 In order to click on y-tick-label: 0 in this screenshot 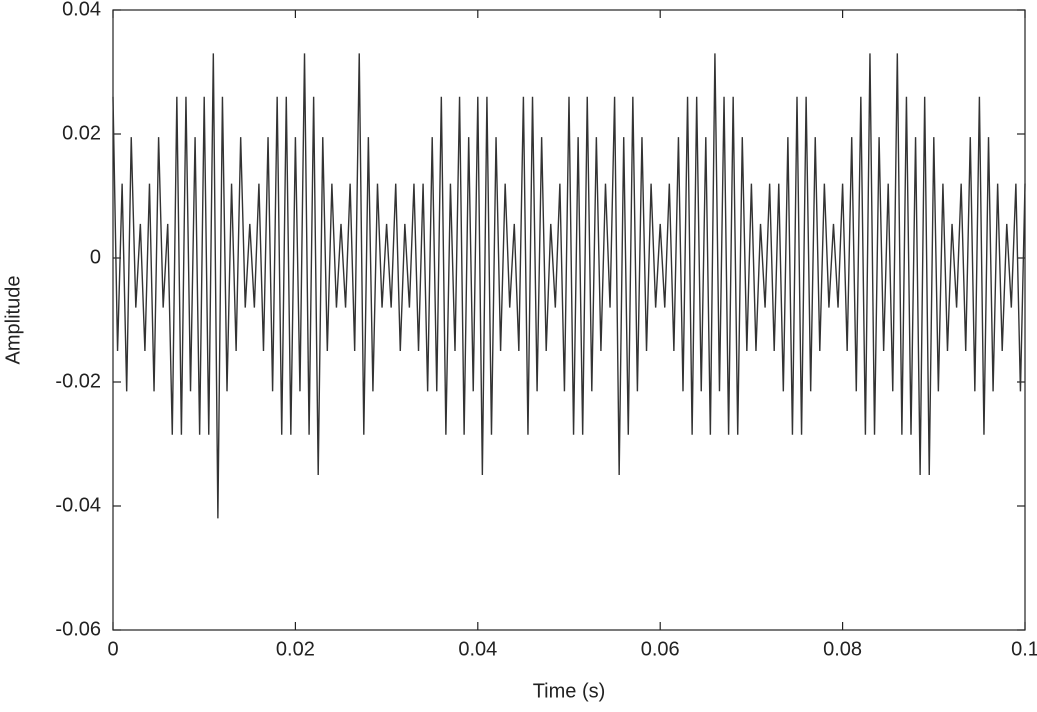, I will do `click(95, 257)`.